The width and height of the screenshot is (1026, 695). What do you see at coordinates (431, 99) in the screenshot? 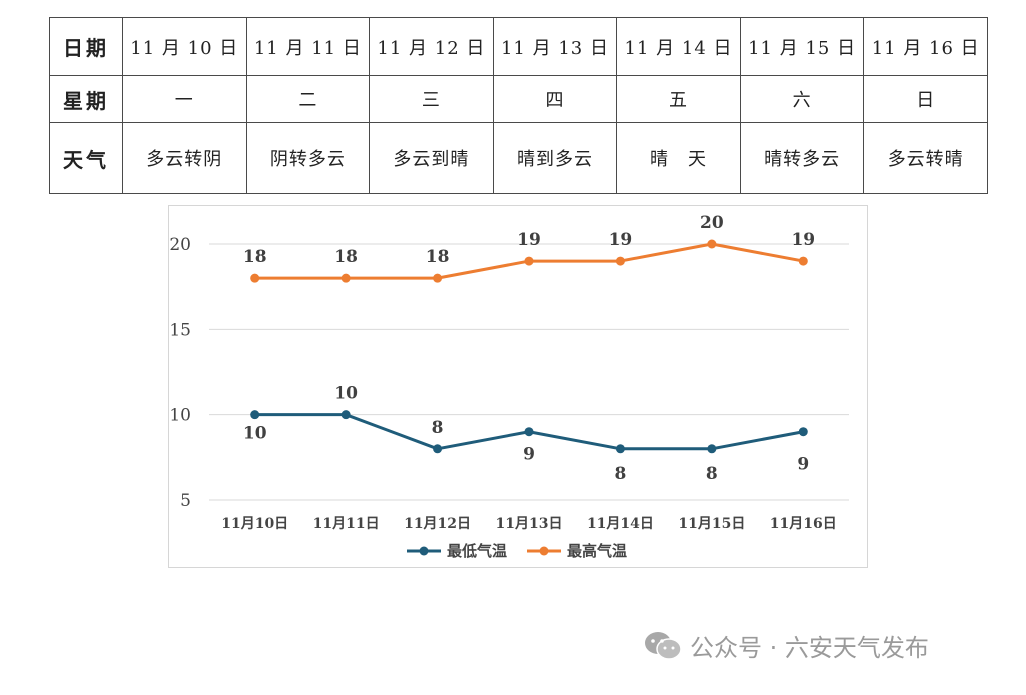
I see `weekday-cell: 三` at bounding box center [431, 99].